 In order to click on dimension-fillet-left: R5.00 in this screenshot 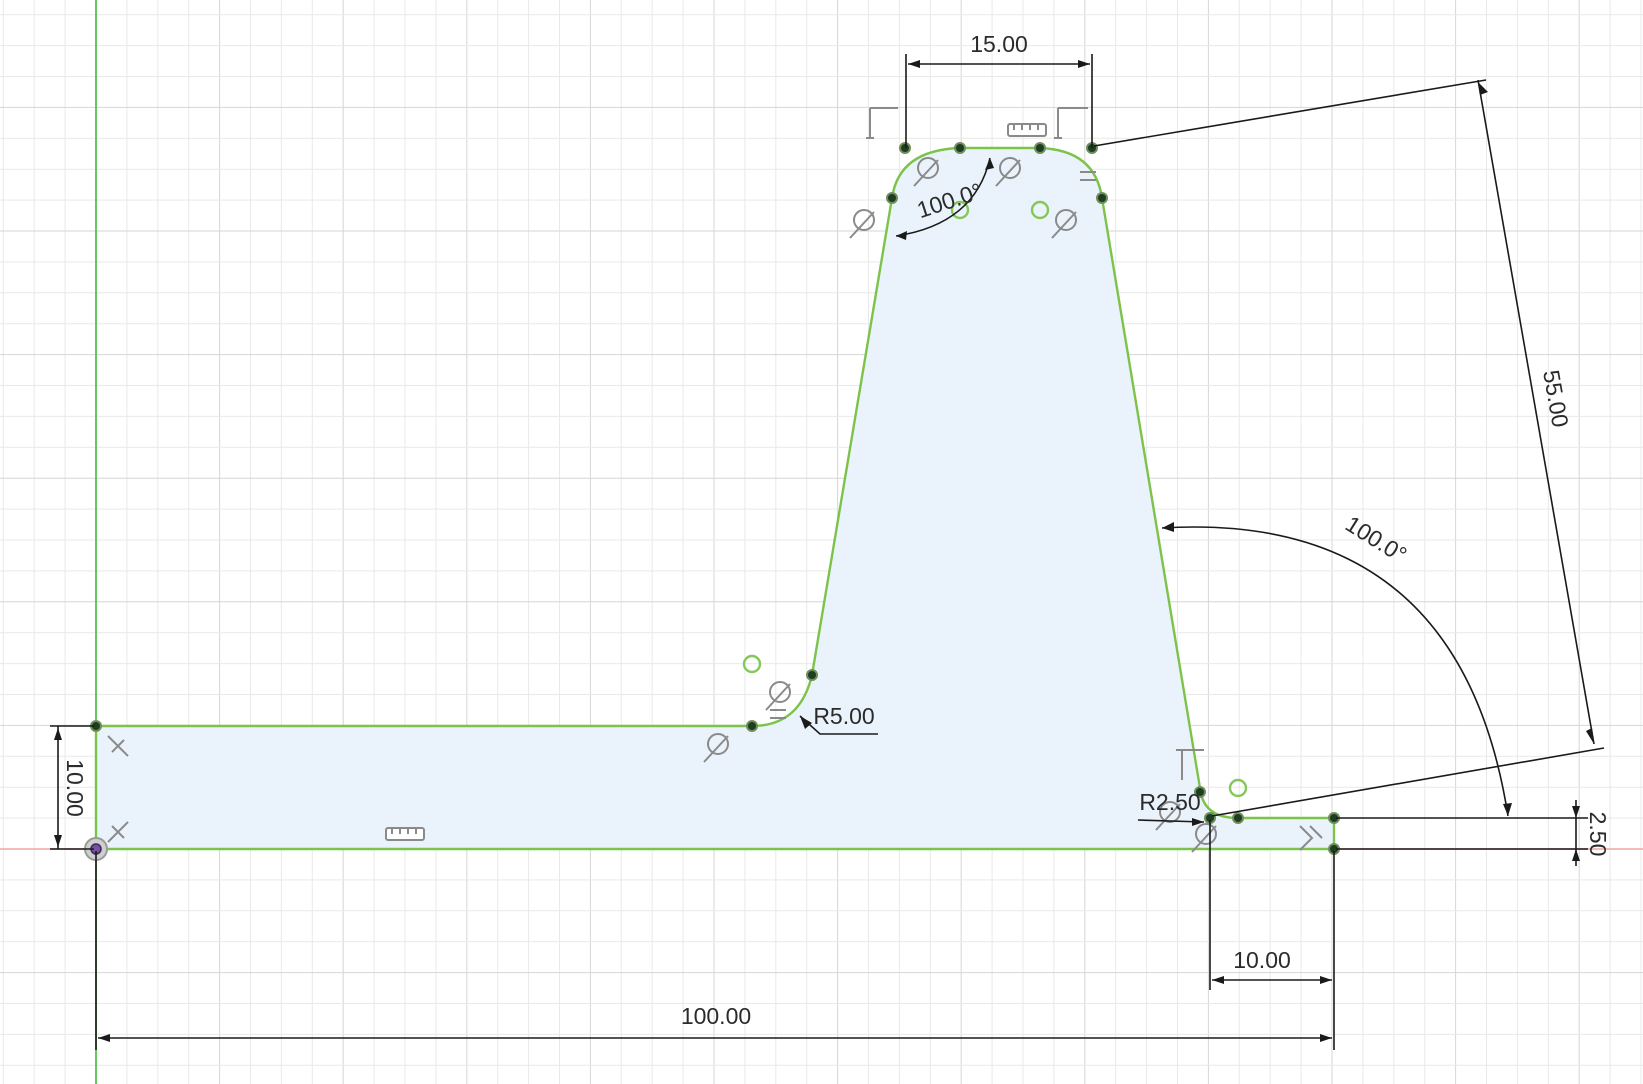, I will do `click(843, 716)`.